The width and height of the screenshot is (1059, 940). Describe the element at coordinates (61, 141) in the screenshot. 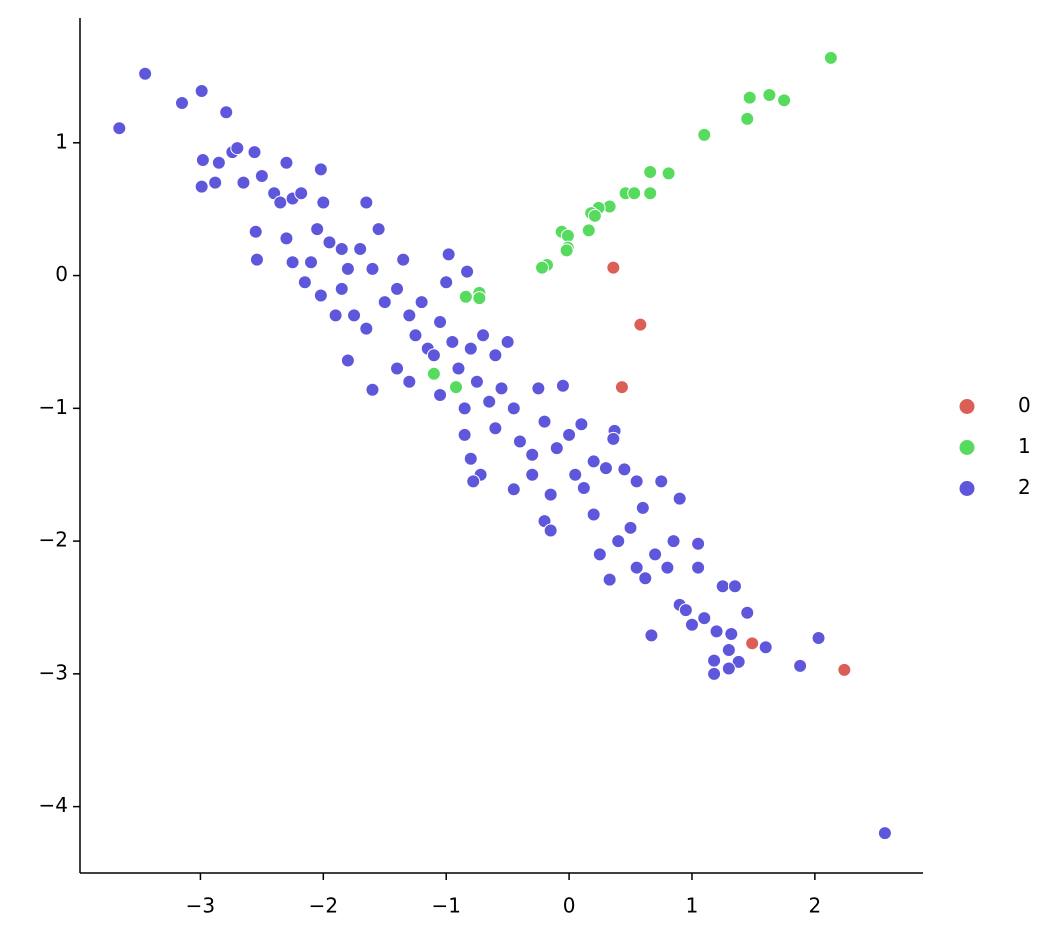

I see `y-tick-label: 1` at that location.